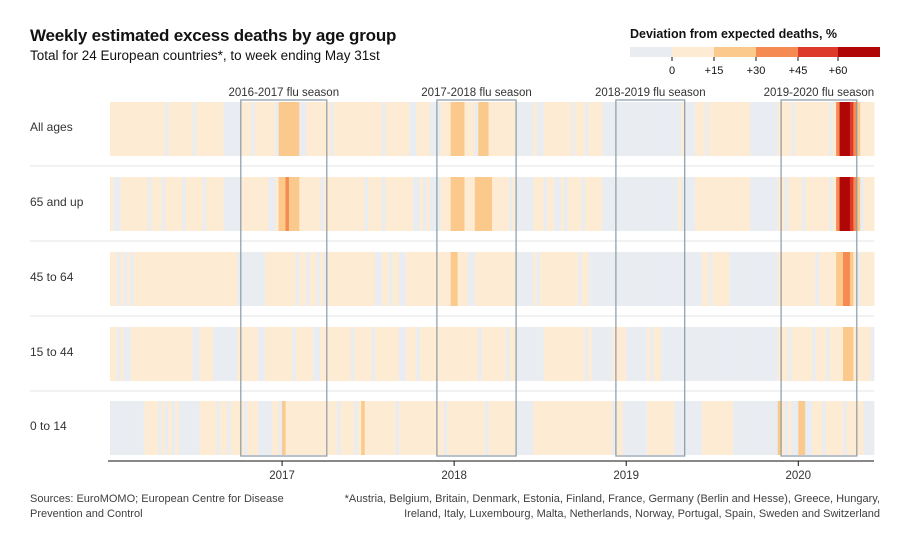 The image size is (920, 550). I want to click on heatmap-row, so click(492, 428).